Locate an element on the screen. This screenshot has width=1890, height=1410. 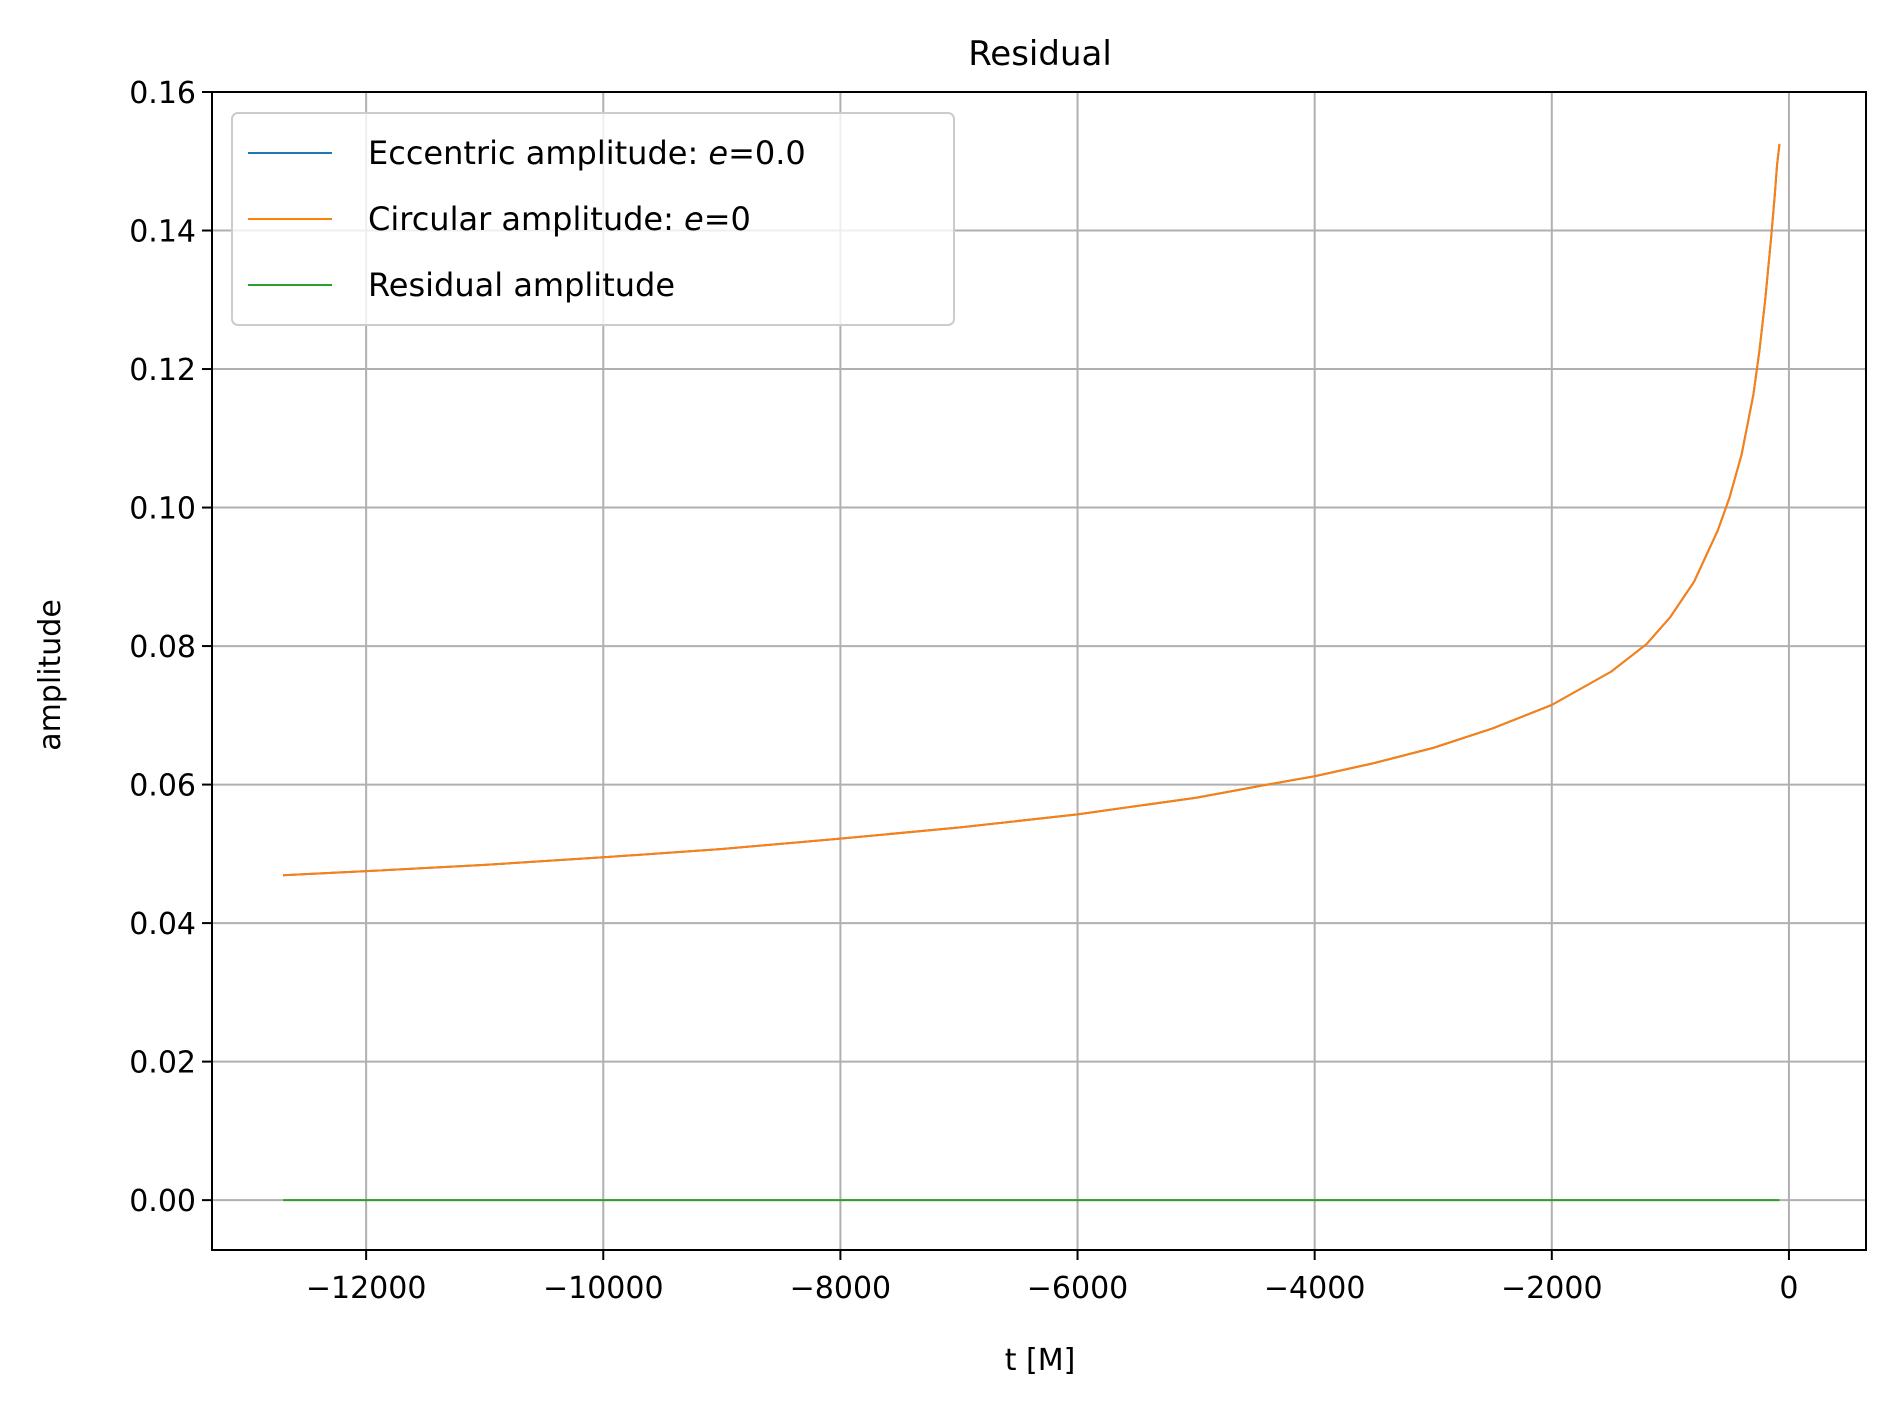
y-axis-label: amplitude is located at coordinates (50, 675).